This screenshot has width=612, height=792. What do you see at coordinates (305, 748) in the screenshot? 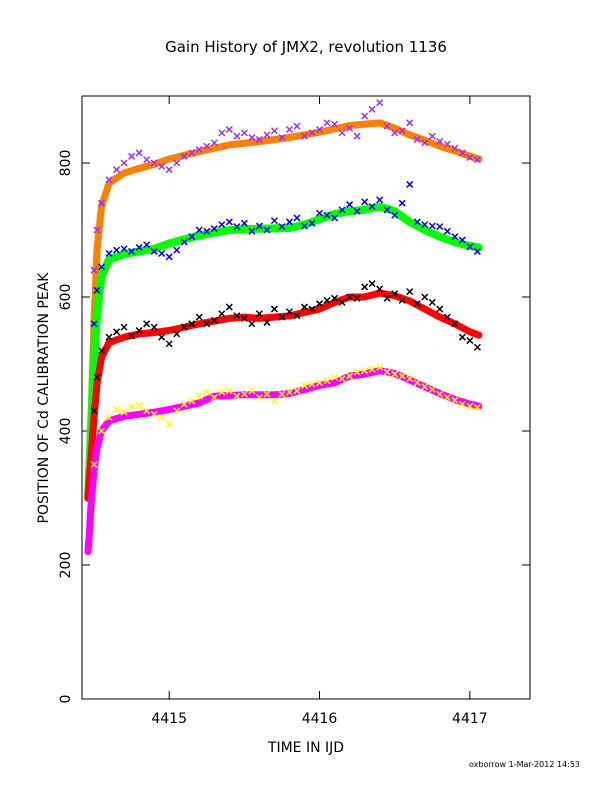
I see `x-axis-label: TIME IN IJD` at bounding box center [305, 748].